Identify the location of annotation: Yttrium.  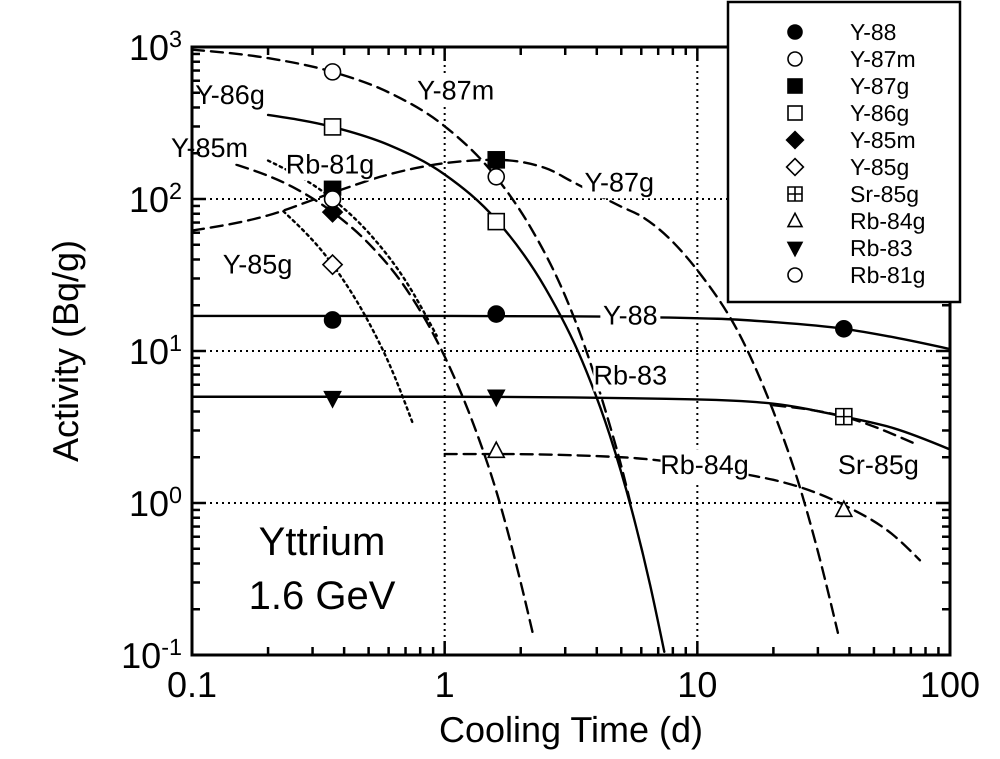
(322, 542).